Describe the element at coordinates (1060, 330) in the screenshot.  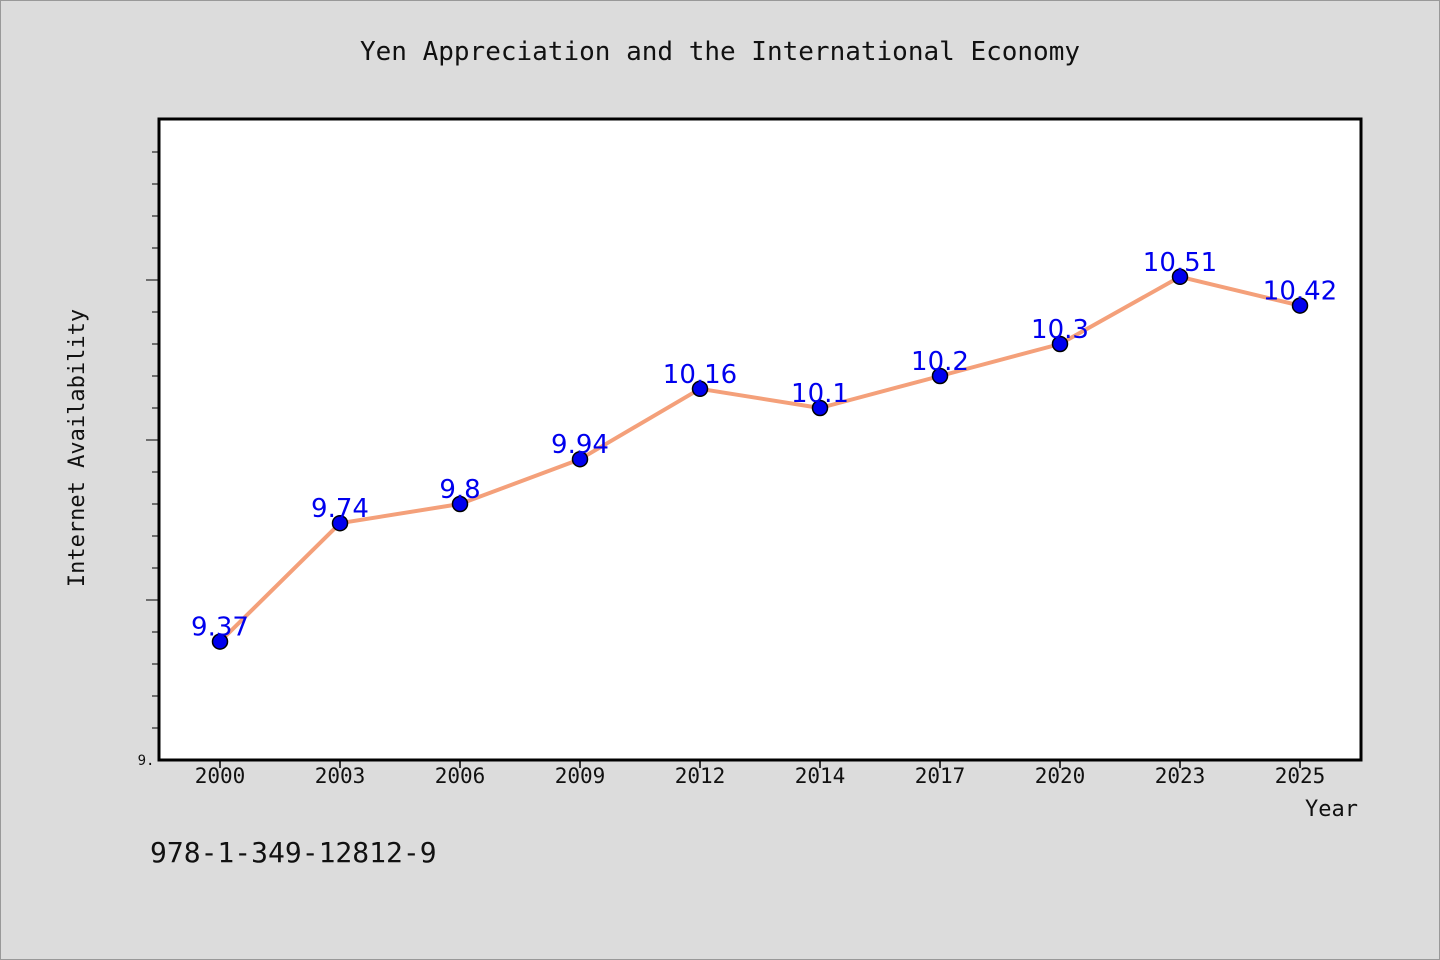
I see `data-label: 10.3` at that location.